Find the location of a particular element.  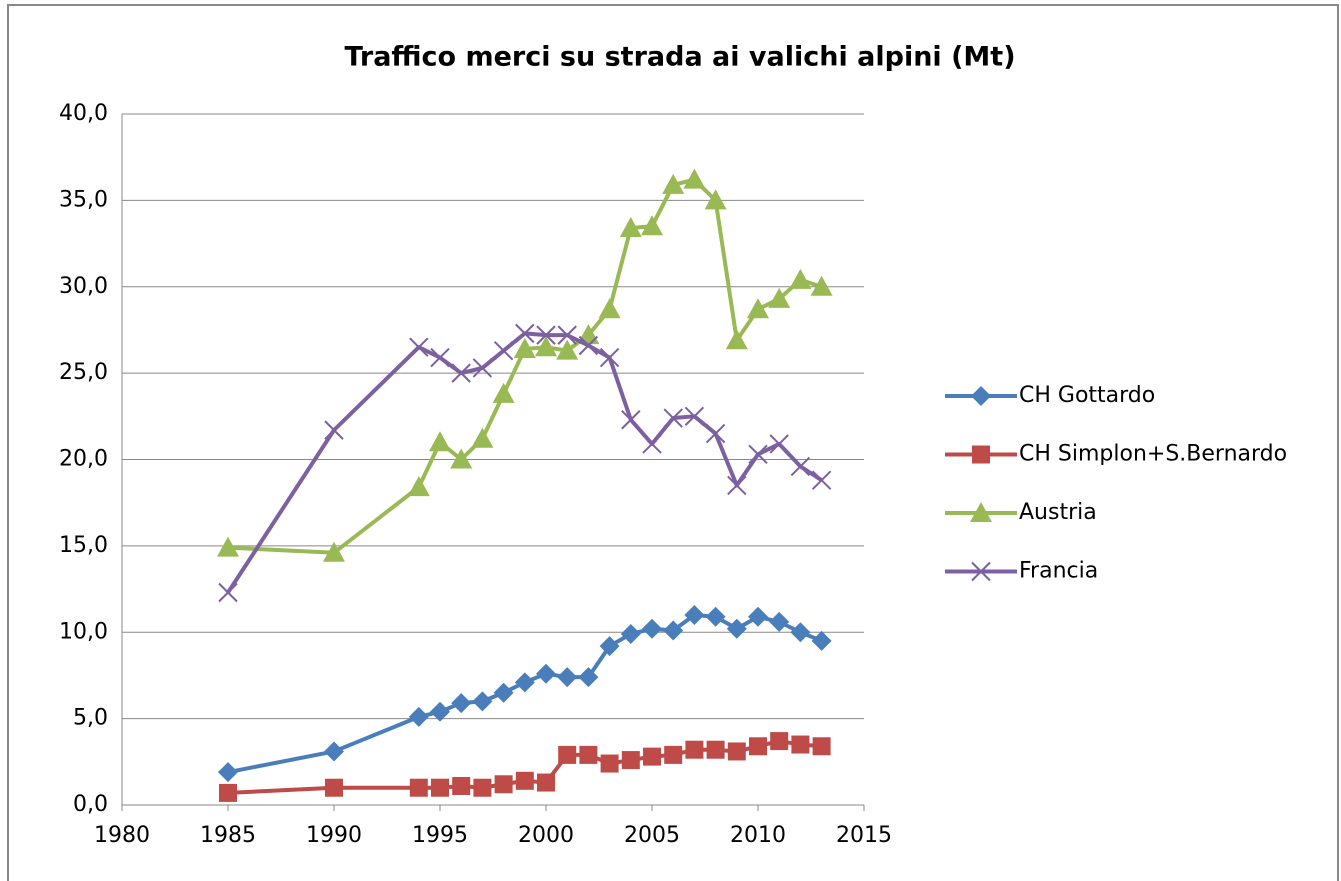

x-tick-label: 1995 is located at coordinates (440, 835).